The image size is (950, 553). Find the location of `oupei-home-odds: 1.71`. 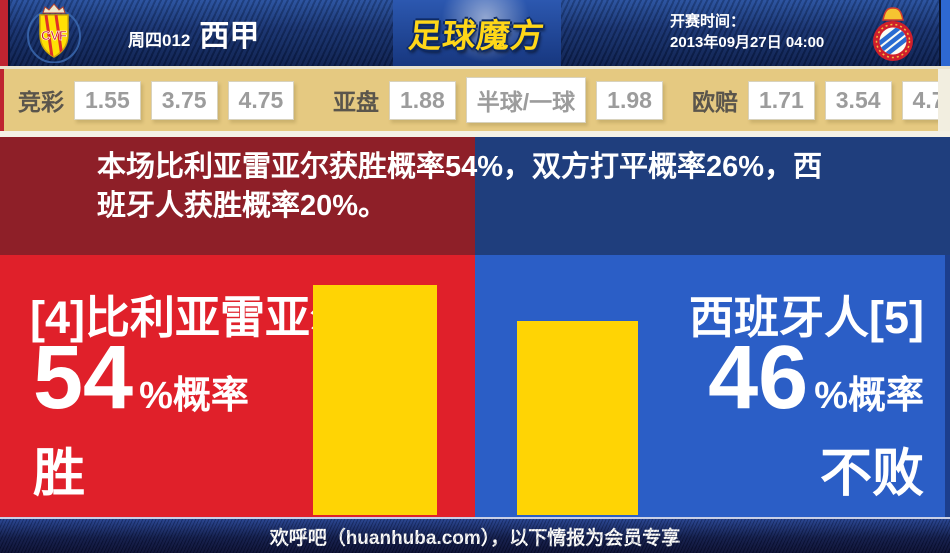

oupei-home-odds: 1.71 is located at coordinates (781, 100).